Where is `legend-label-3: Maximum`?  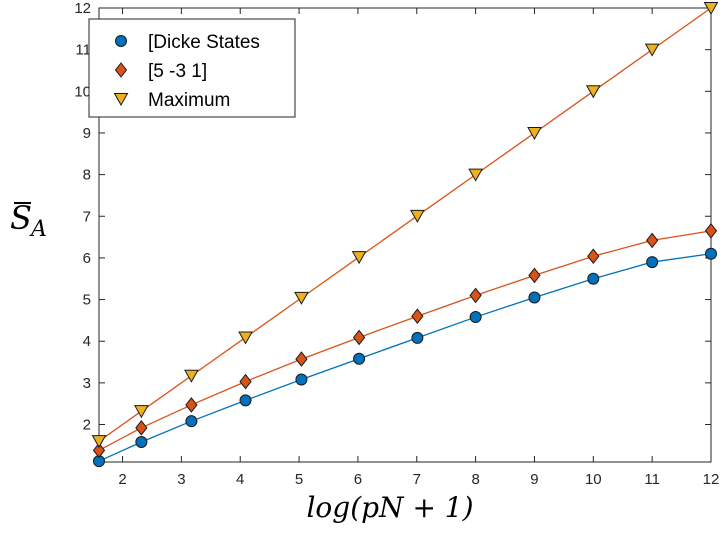 legend-label-3: Maximum is located at coordinates (189, 100).